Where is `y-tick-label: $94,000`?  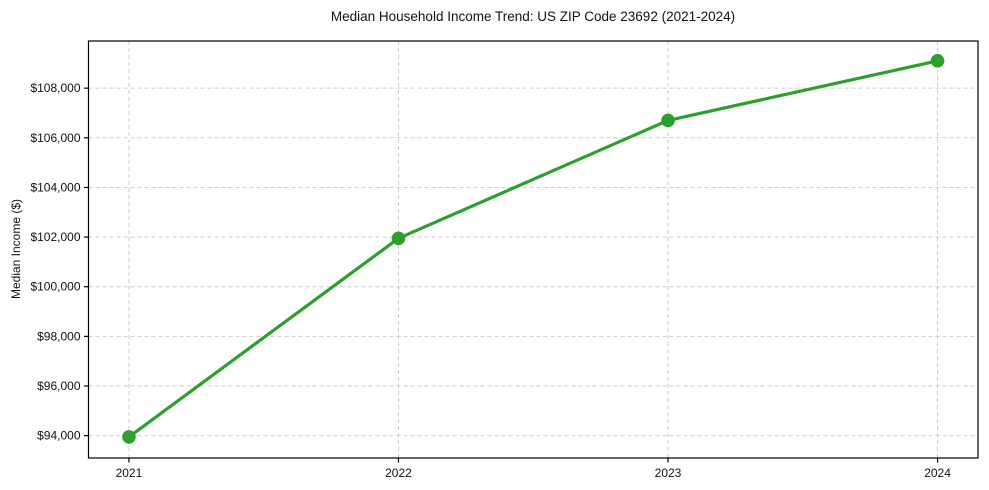
y-tick-label: $94,000 is located at coordinates (59, 436).